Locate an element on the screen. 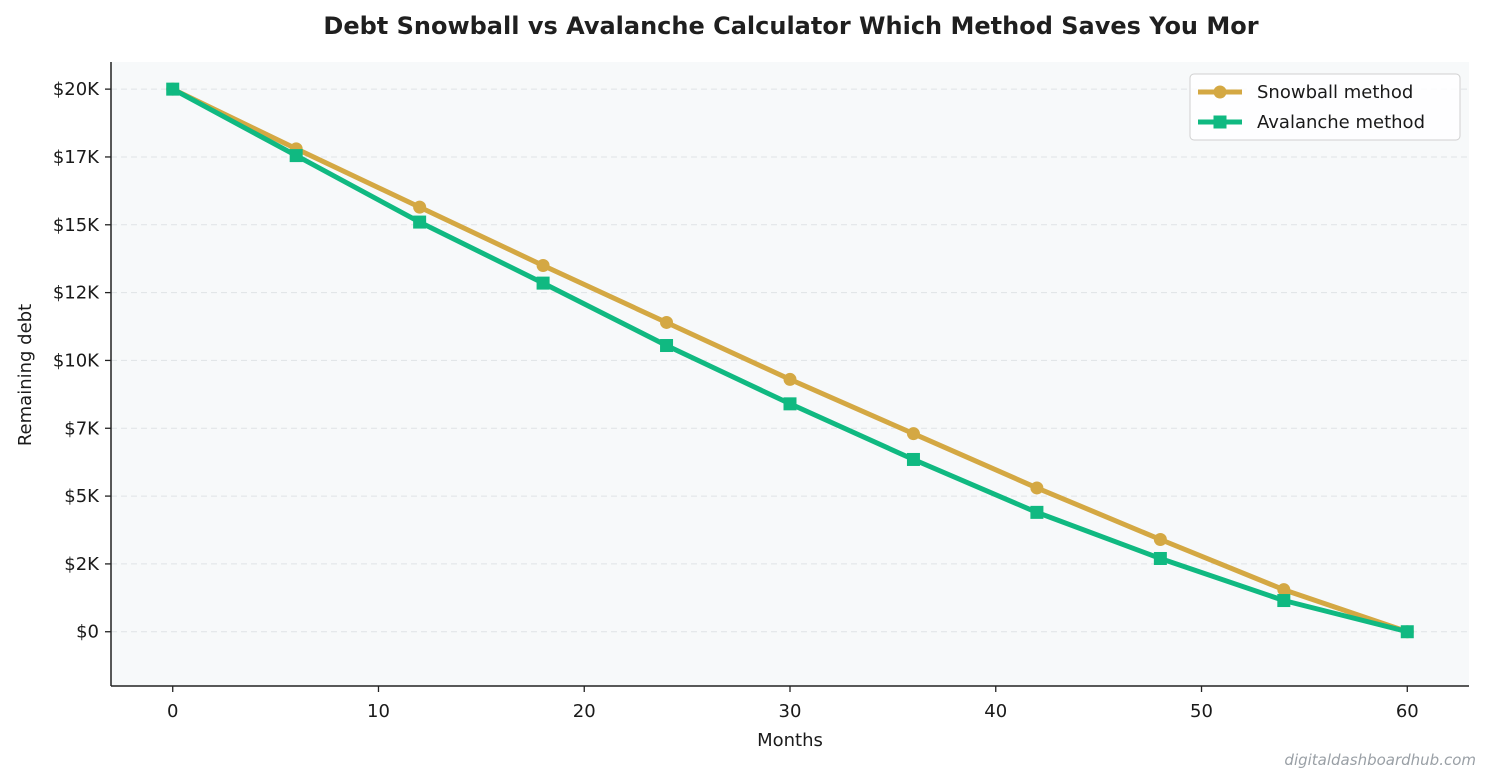 The width and height of the screenshot is (1492, 783). y-tick-label: $7K is located at coordinates (82, 428).